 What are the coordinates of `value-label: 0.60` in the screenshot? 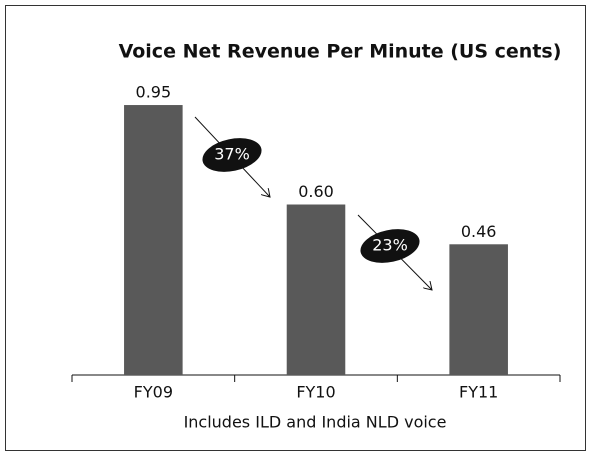 It's located at (316, 191).